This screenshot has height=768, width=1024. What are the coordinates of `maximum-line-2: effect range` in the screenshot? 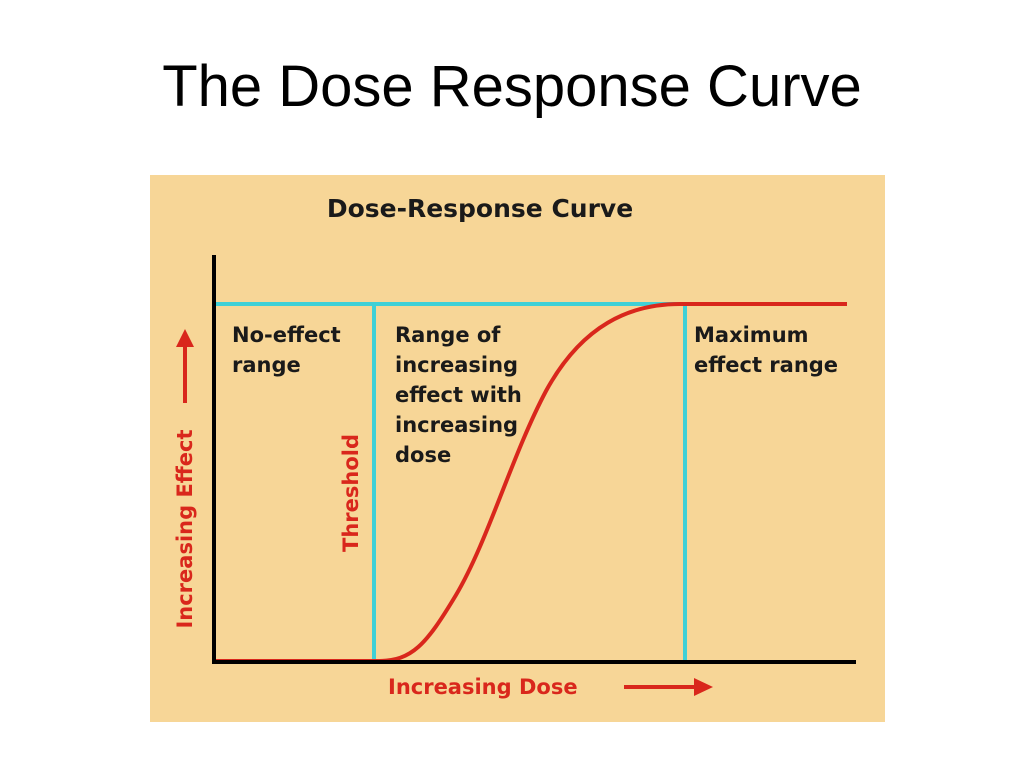 It's located at (766, 365).